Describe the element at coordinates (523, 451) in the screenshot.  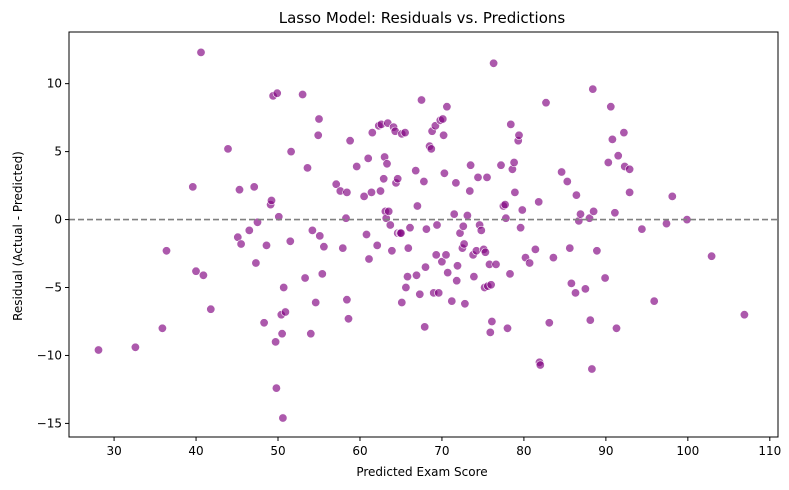
I see `x-tick-label: 80` at that location.